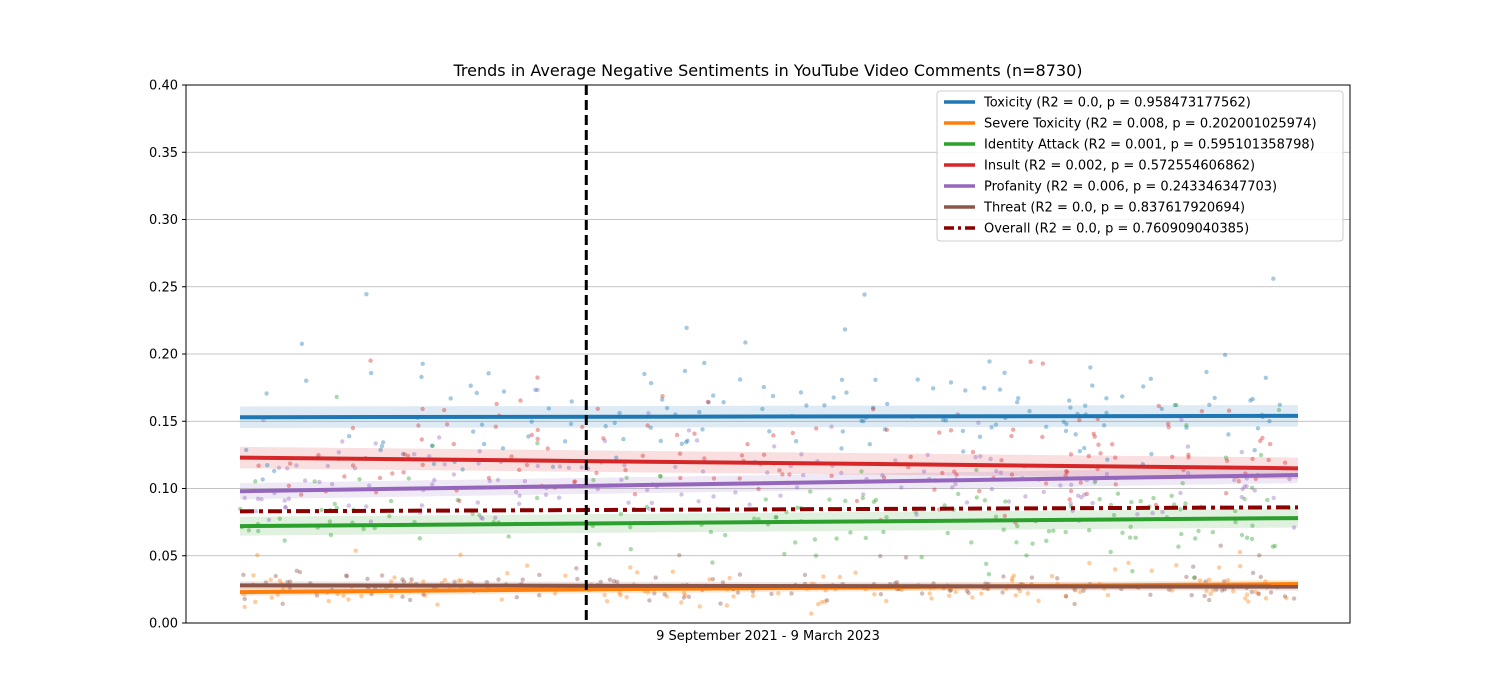  Describe the element at coordinates (163, 422) in the screenshot. I see `y-tick-label: 0.15` at that location.